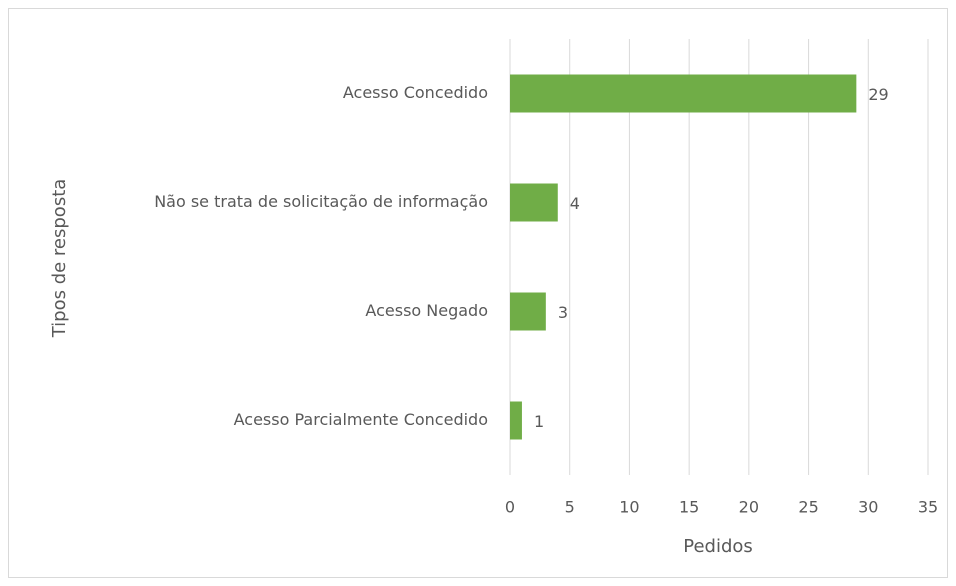 The image size is (956, 586). I want to click on x-tick-label: 15, so click(689, 507).